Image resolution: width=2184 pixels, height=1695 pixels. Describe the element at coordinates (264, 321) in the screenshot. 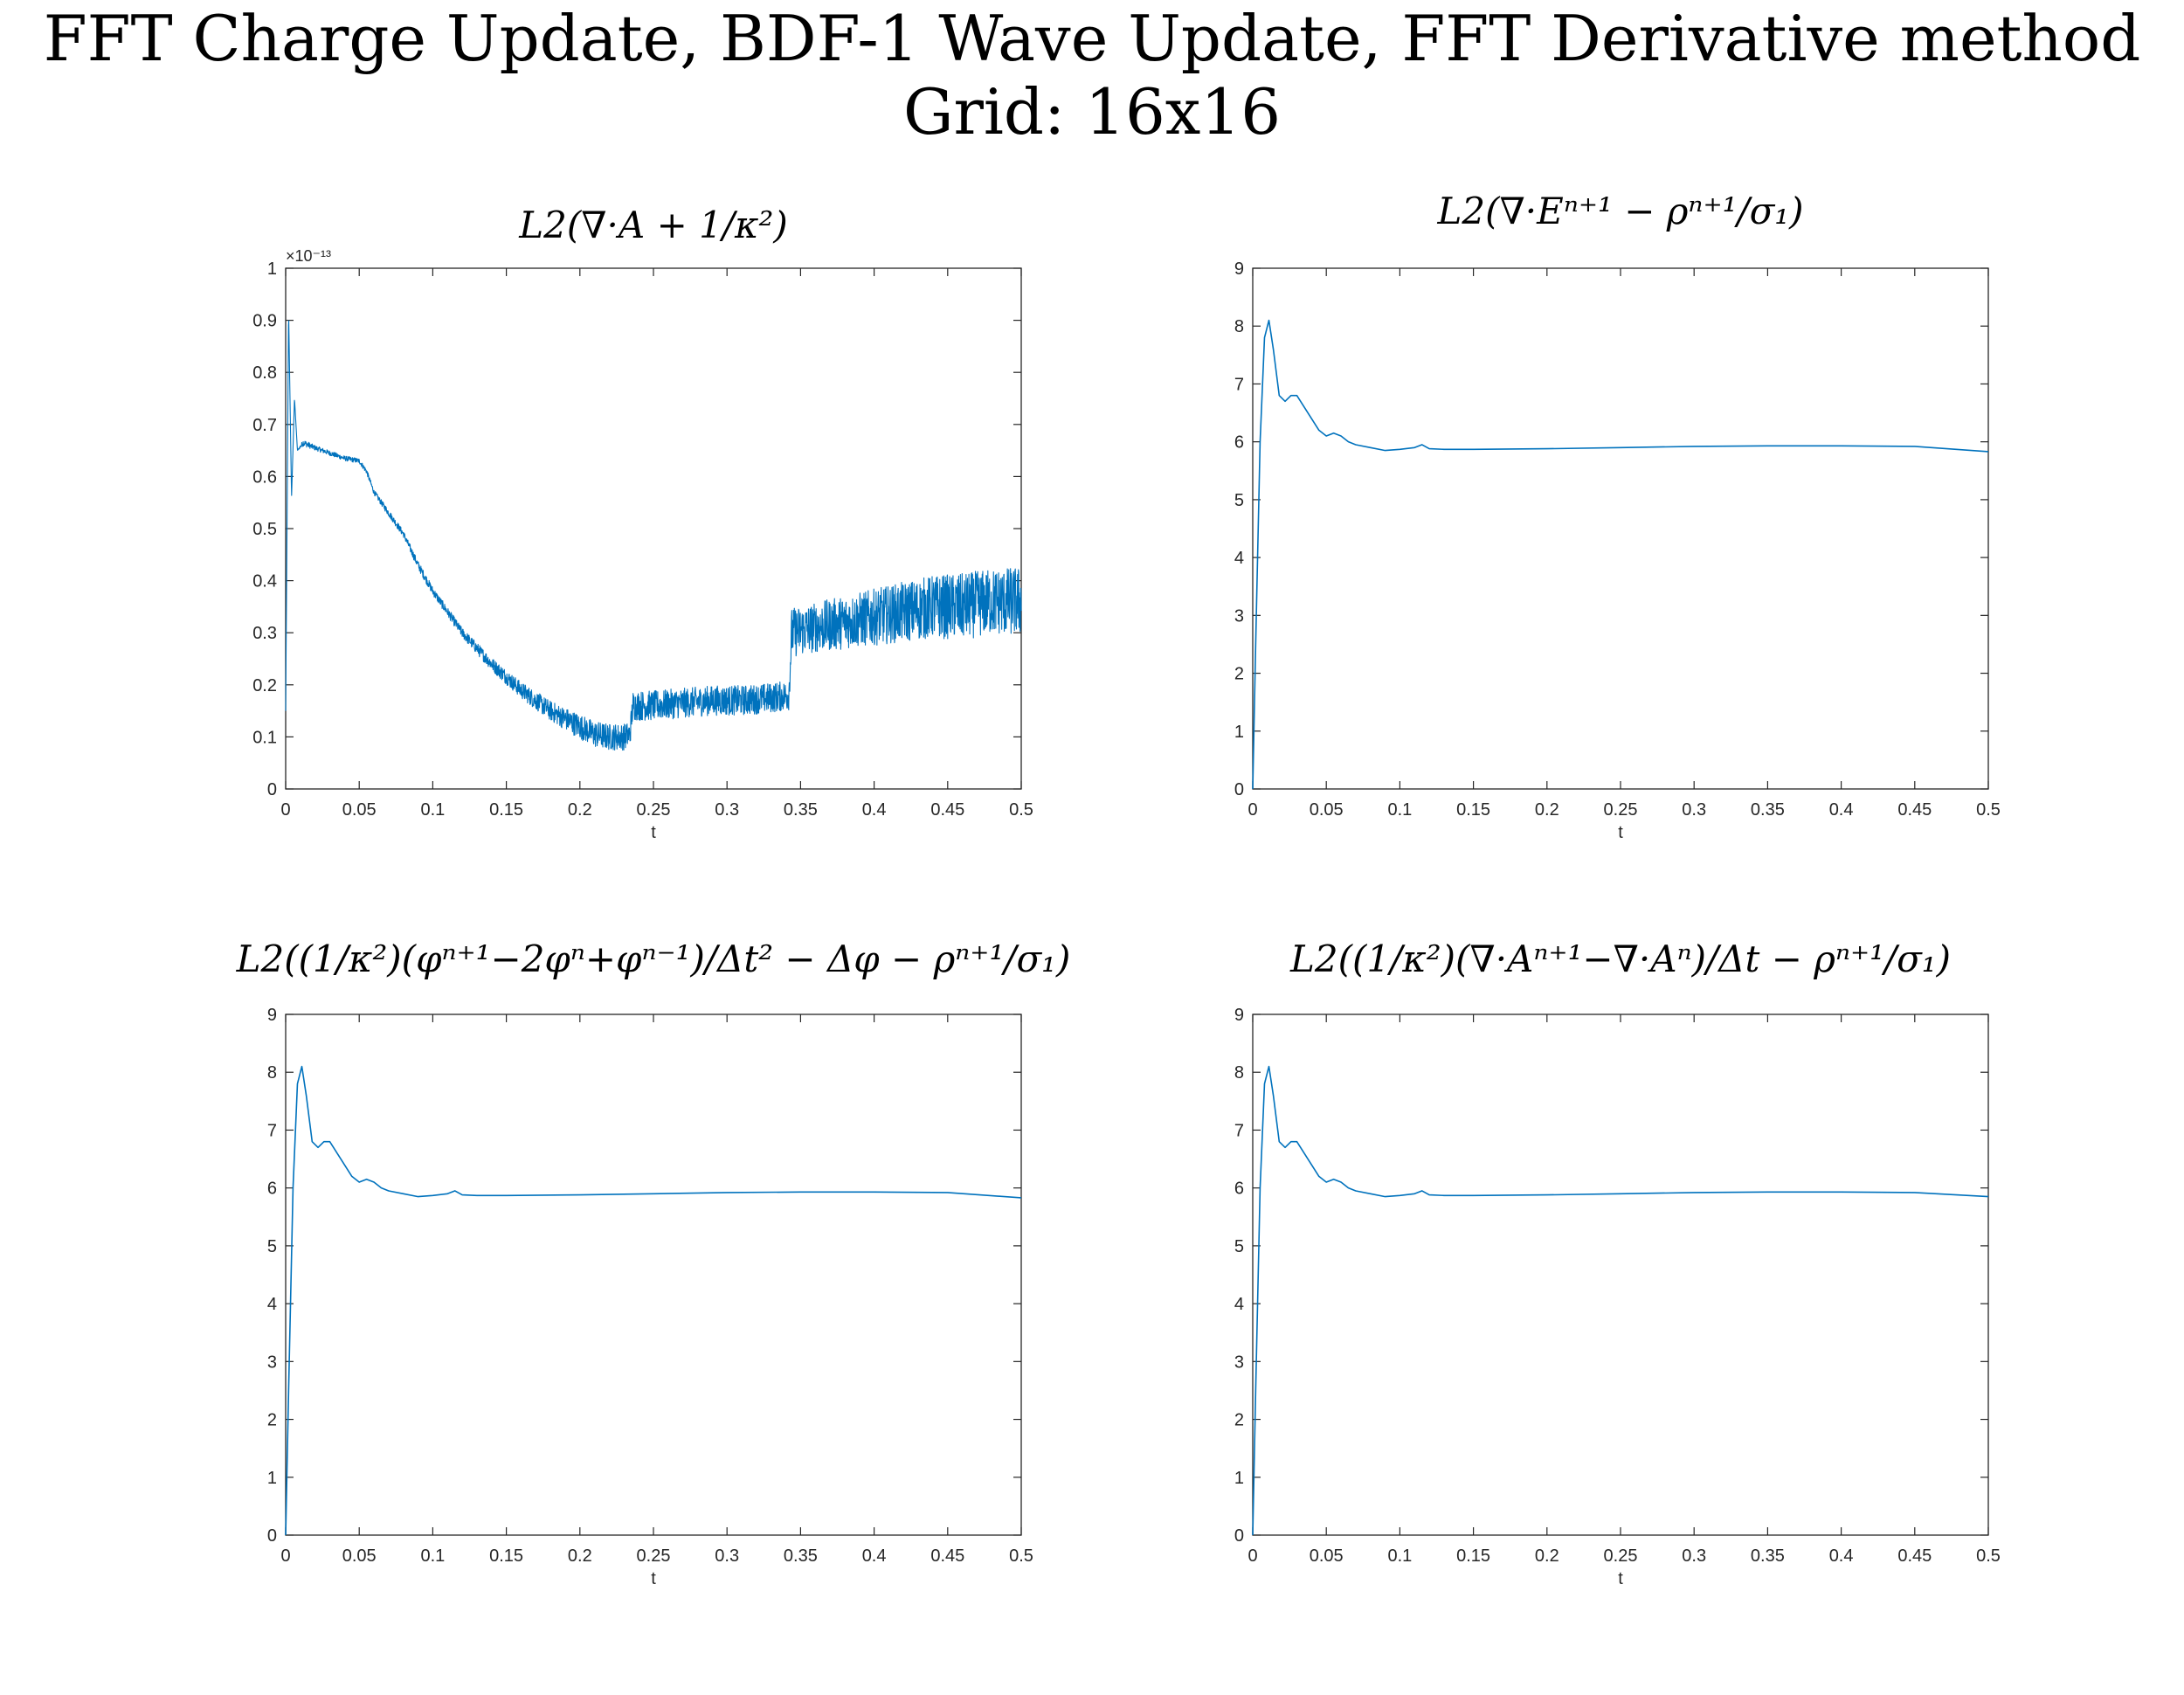

I see `y-tick-label: 0.9` at that location.